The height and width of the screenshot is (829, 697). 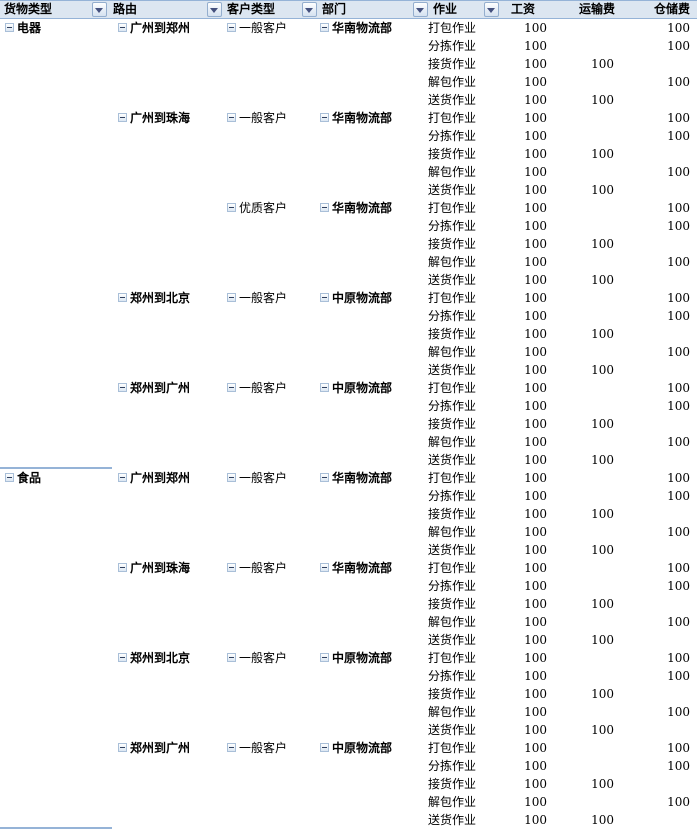 What do you see at coordinates (491, 9) in the screenshot?
I see `filter-dropdown-operation` at bounding box center [491, 9].